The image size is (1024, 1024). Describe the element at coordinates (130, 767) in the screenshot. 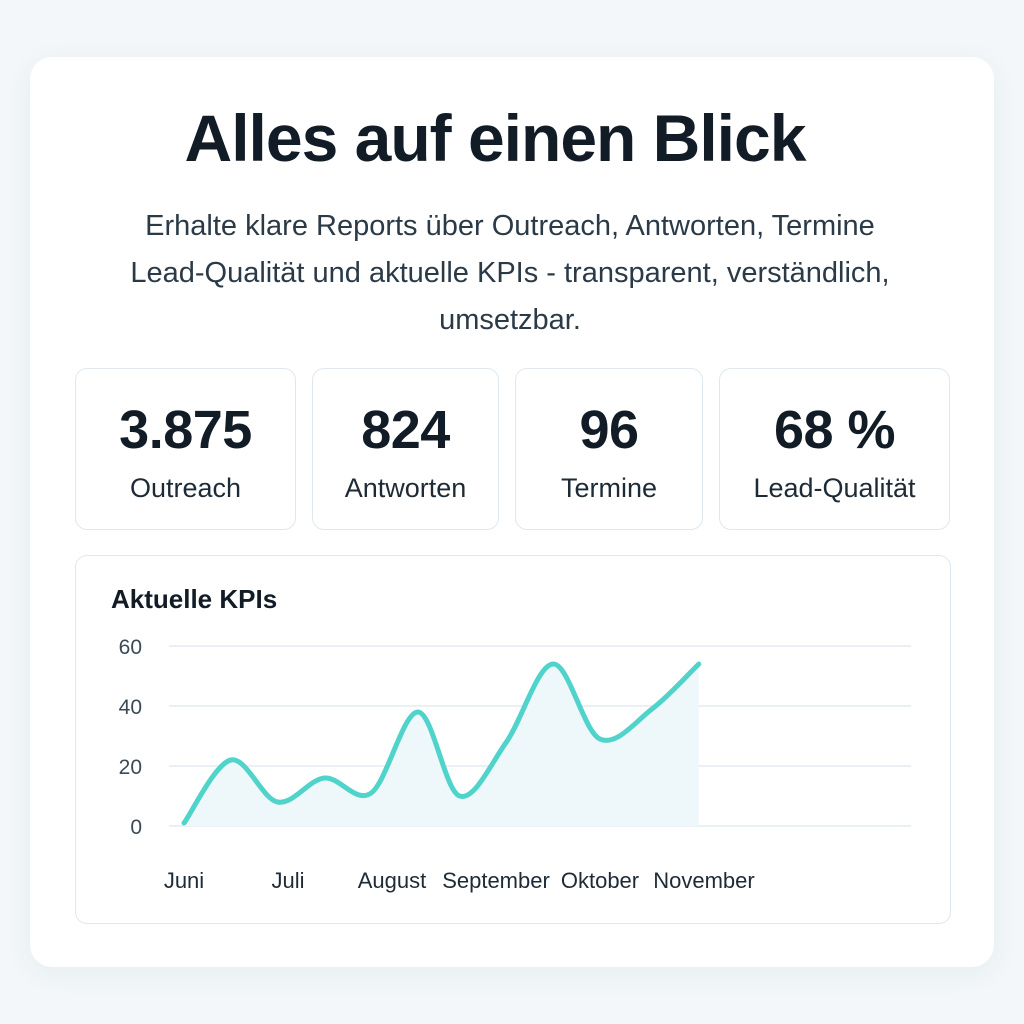

I see `y-tick-label: 20` at that location.